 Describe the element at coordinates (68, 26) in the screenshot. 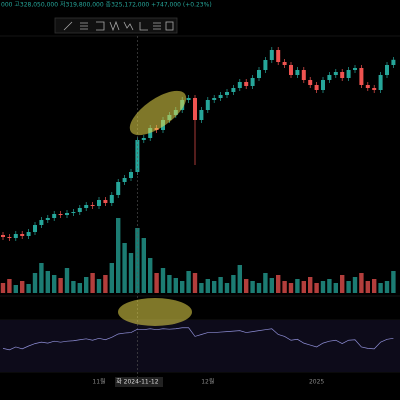

I see `tool-line` at that location.